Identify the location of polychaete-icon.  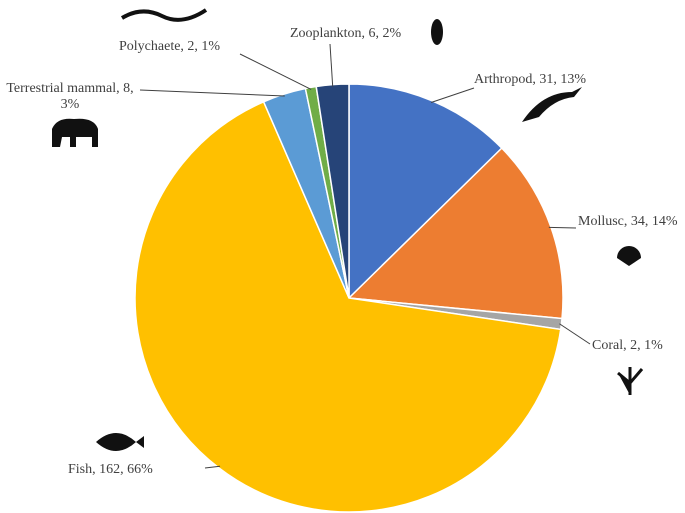
(164, 15).